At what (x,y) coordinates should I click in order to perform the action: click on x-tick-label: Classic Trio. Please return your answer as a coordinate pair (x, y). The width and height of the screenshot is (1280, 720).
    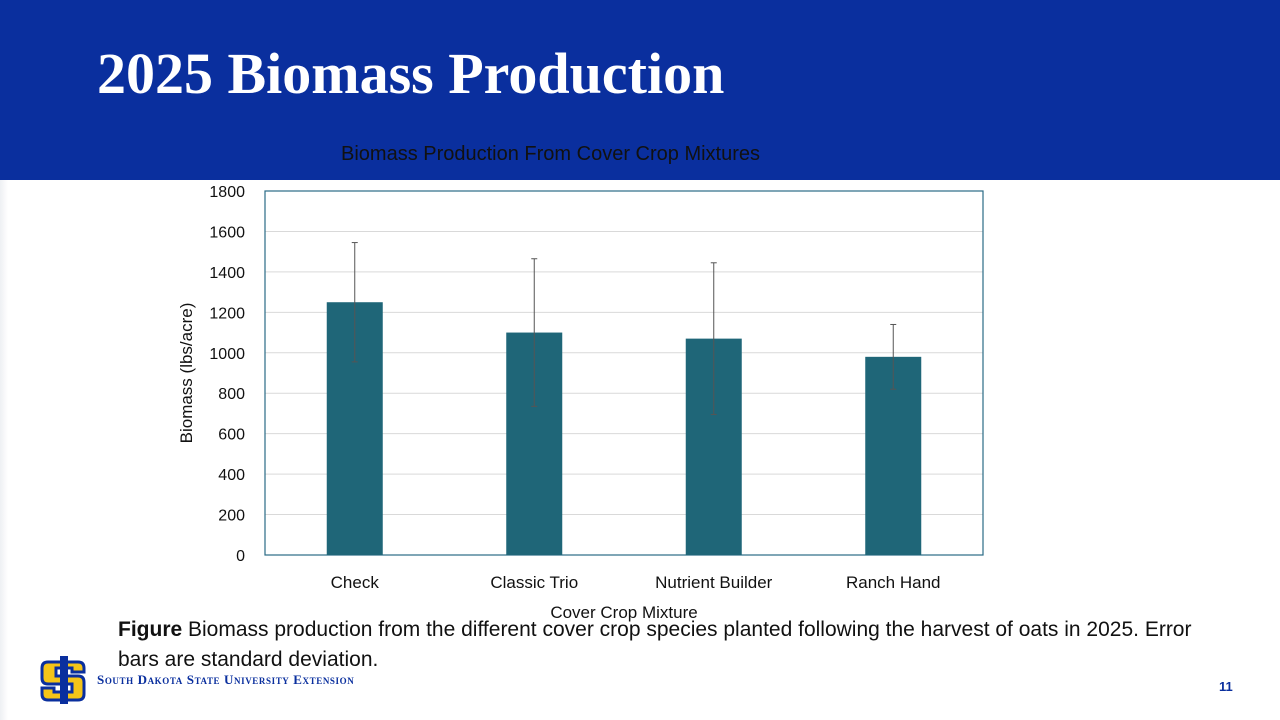
    Looking at the image, I should click on (534, 582).